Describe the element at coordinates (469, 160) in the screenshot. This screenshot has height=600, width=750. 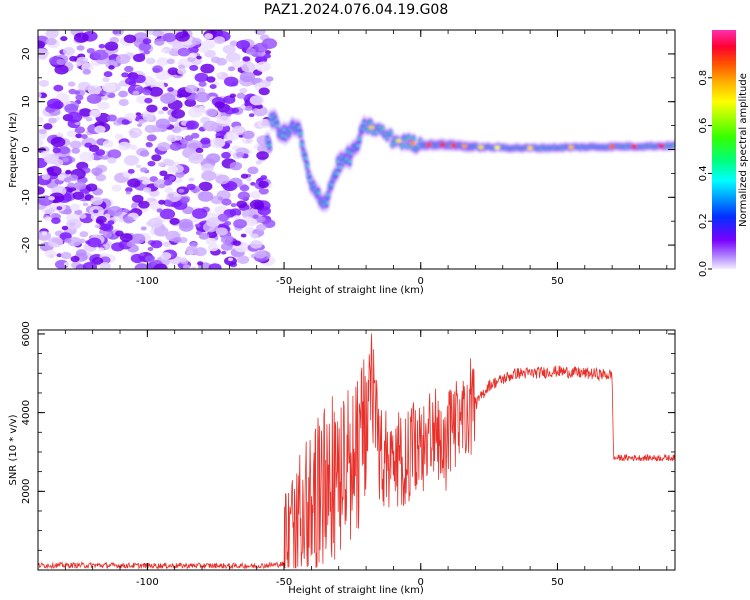
I see `ridge-group` at that location.